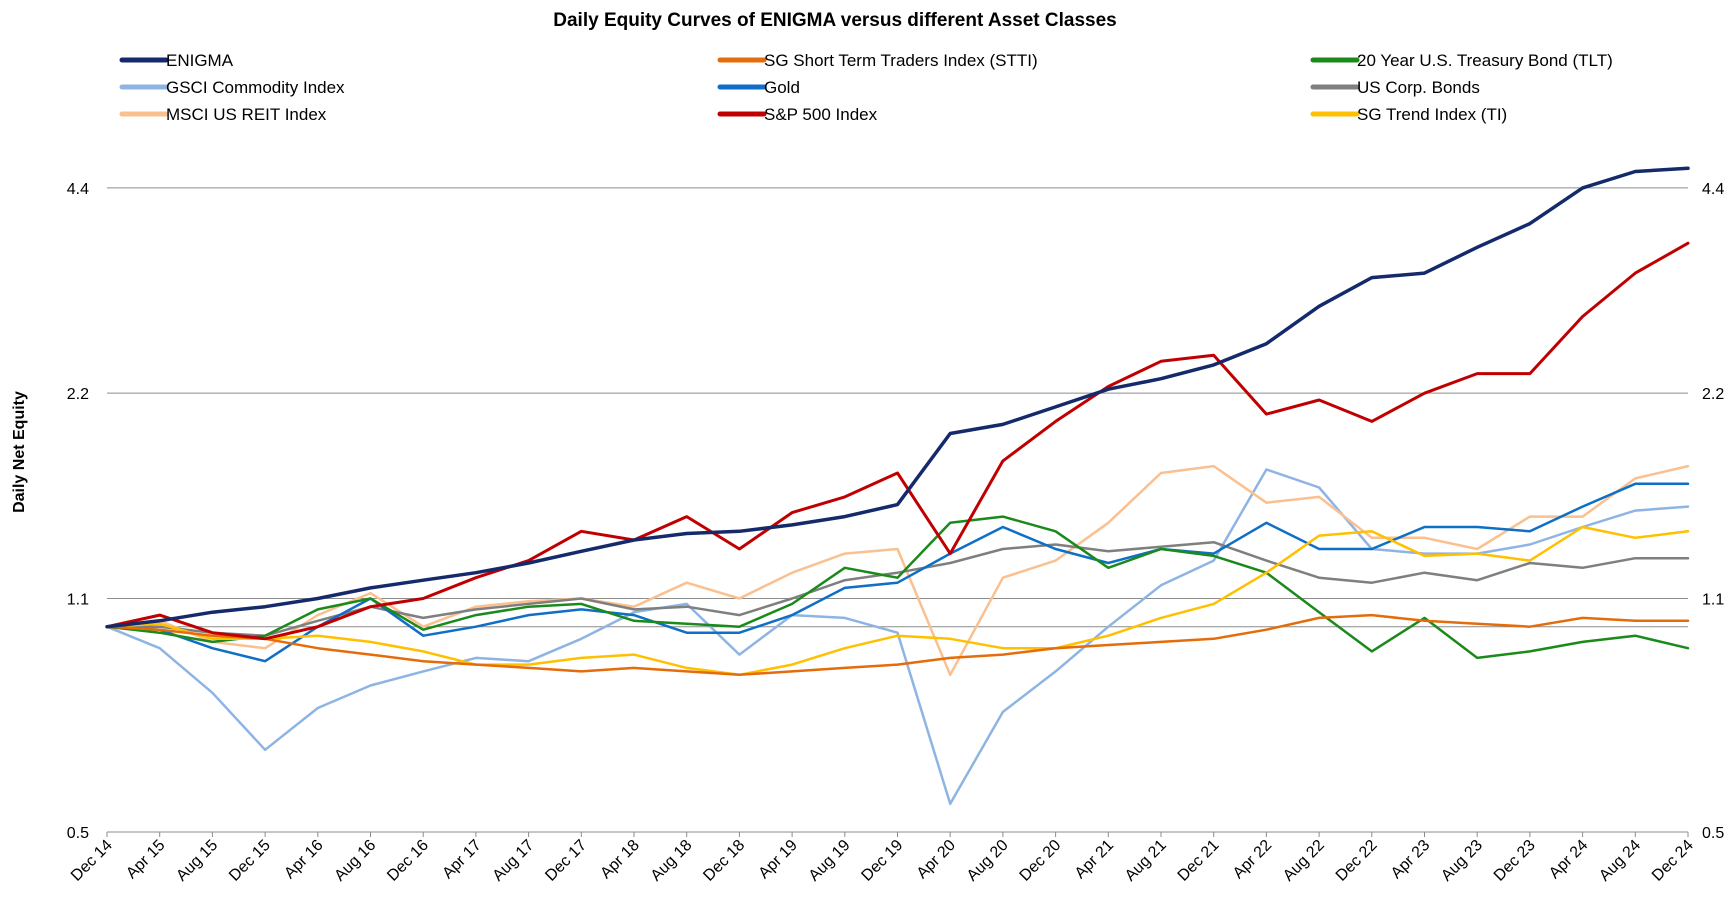 The width and height of the screenshot is (1733, 907). Describe the element at coordinates (1673, 861) in the screenshot. I see `x-tick-label: Dec 24` at that location.